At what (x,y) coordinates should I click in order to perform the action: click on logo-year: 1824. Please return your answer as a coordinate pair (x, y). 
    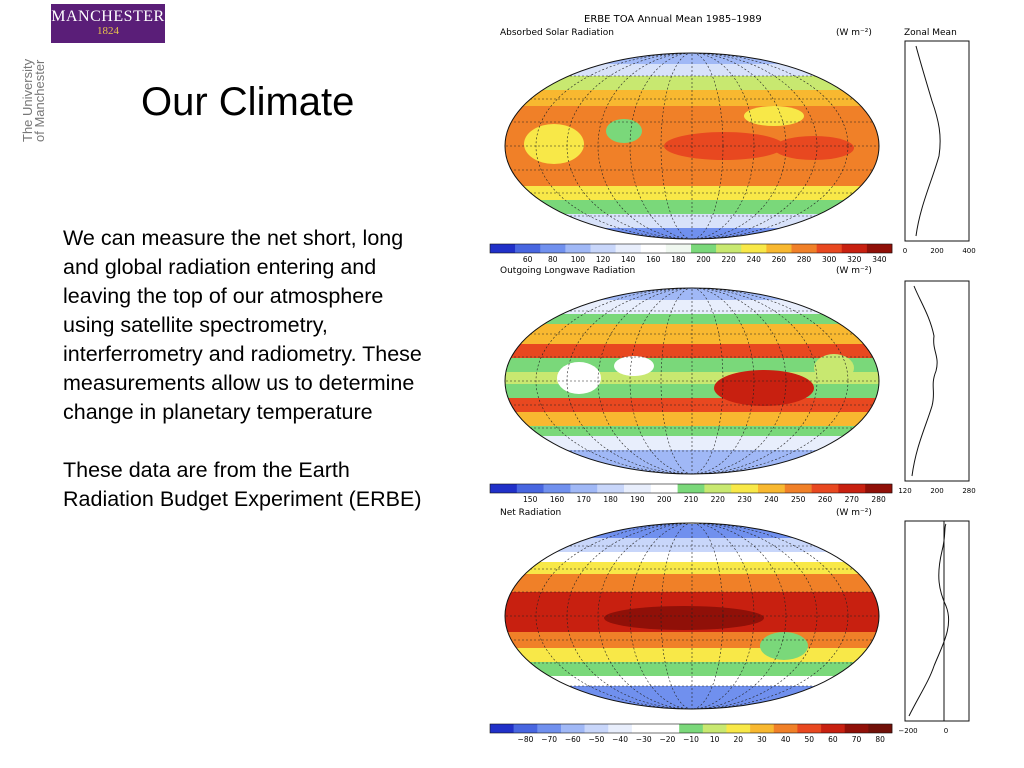
    Looking at the image, I should click on (108, 31).